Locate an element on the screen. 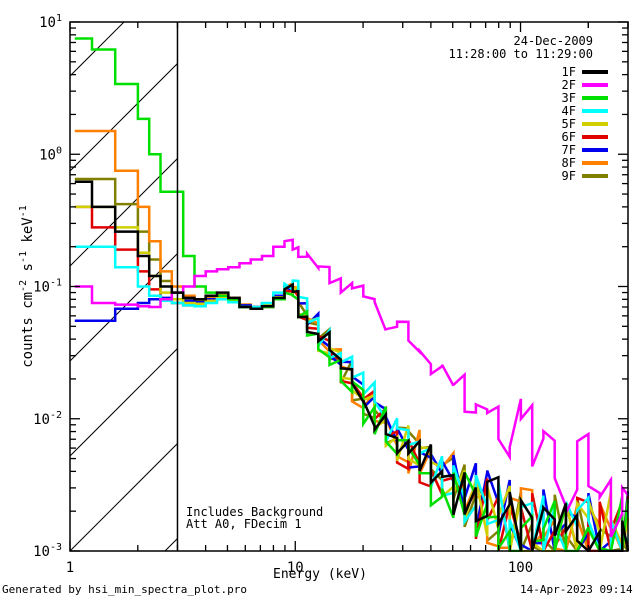 The image size is (640, 600). mask-bottom is located at coordinates (320, 576).